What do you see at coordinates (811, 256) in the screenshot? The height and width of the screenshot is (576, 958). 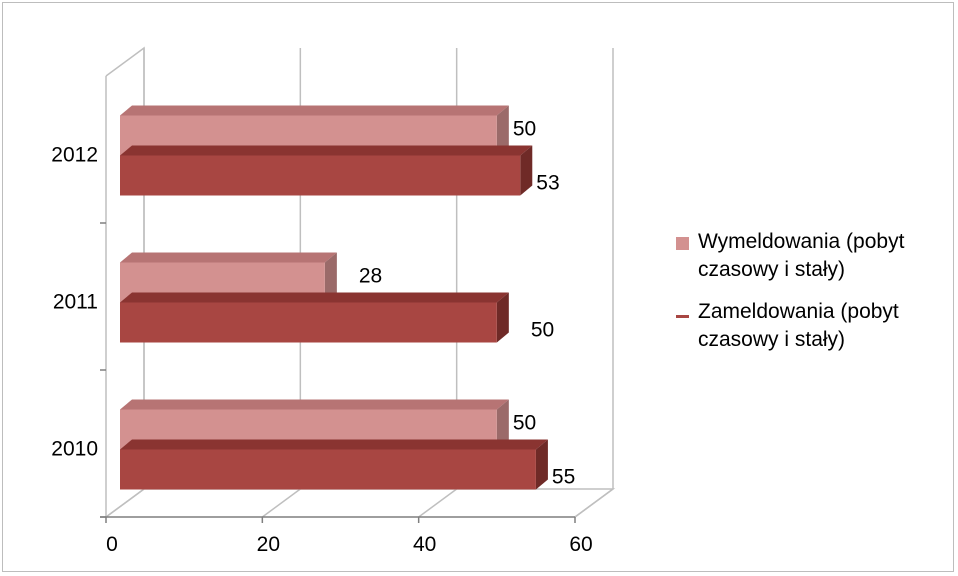 I see `legend-item-wymeldowania: Wymeldowania (pobyt czasowy i stały)` at bounding box center [811, 256].